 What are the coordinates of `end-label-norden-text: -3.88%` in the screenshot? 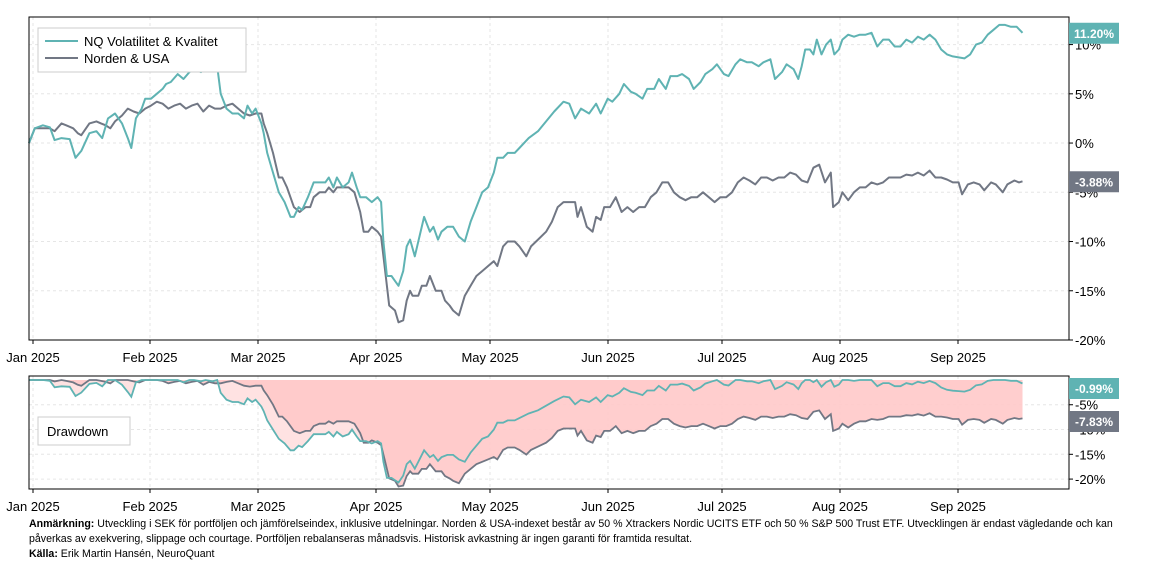 It's located at (1094, 182).